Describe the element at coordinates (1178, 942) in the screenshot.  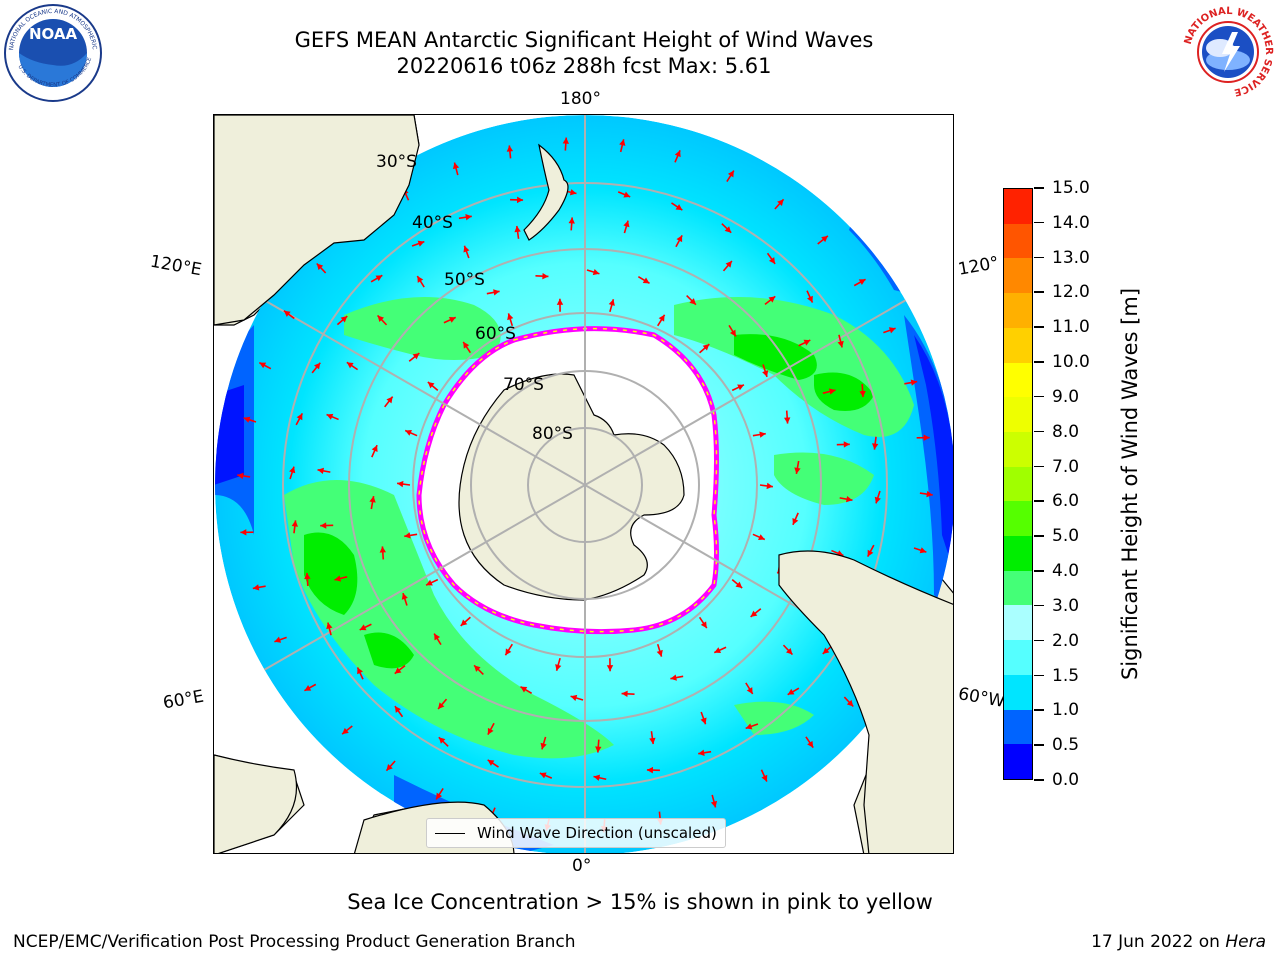
I see `footer-date: 17 Jun 2022 on Hera` at that location.